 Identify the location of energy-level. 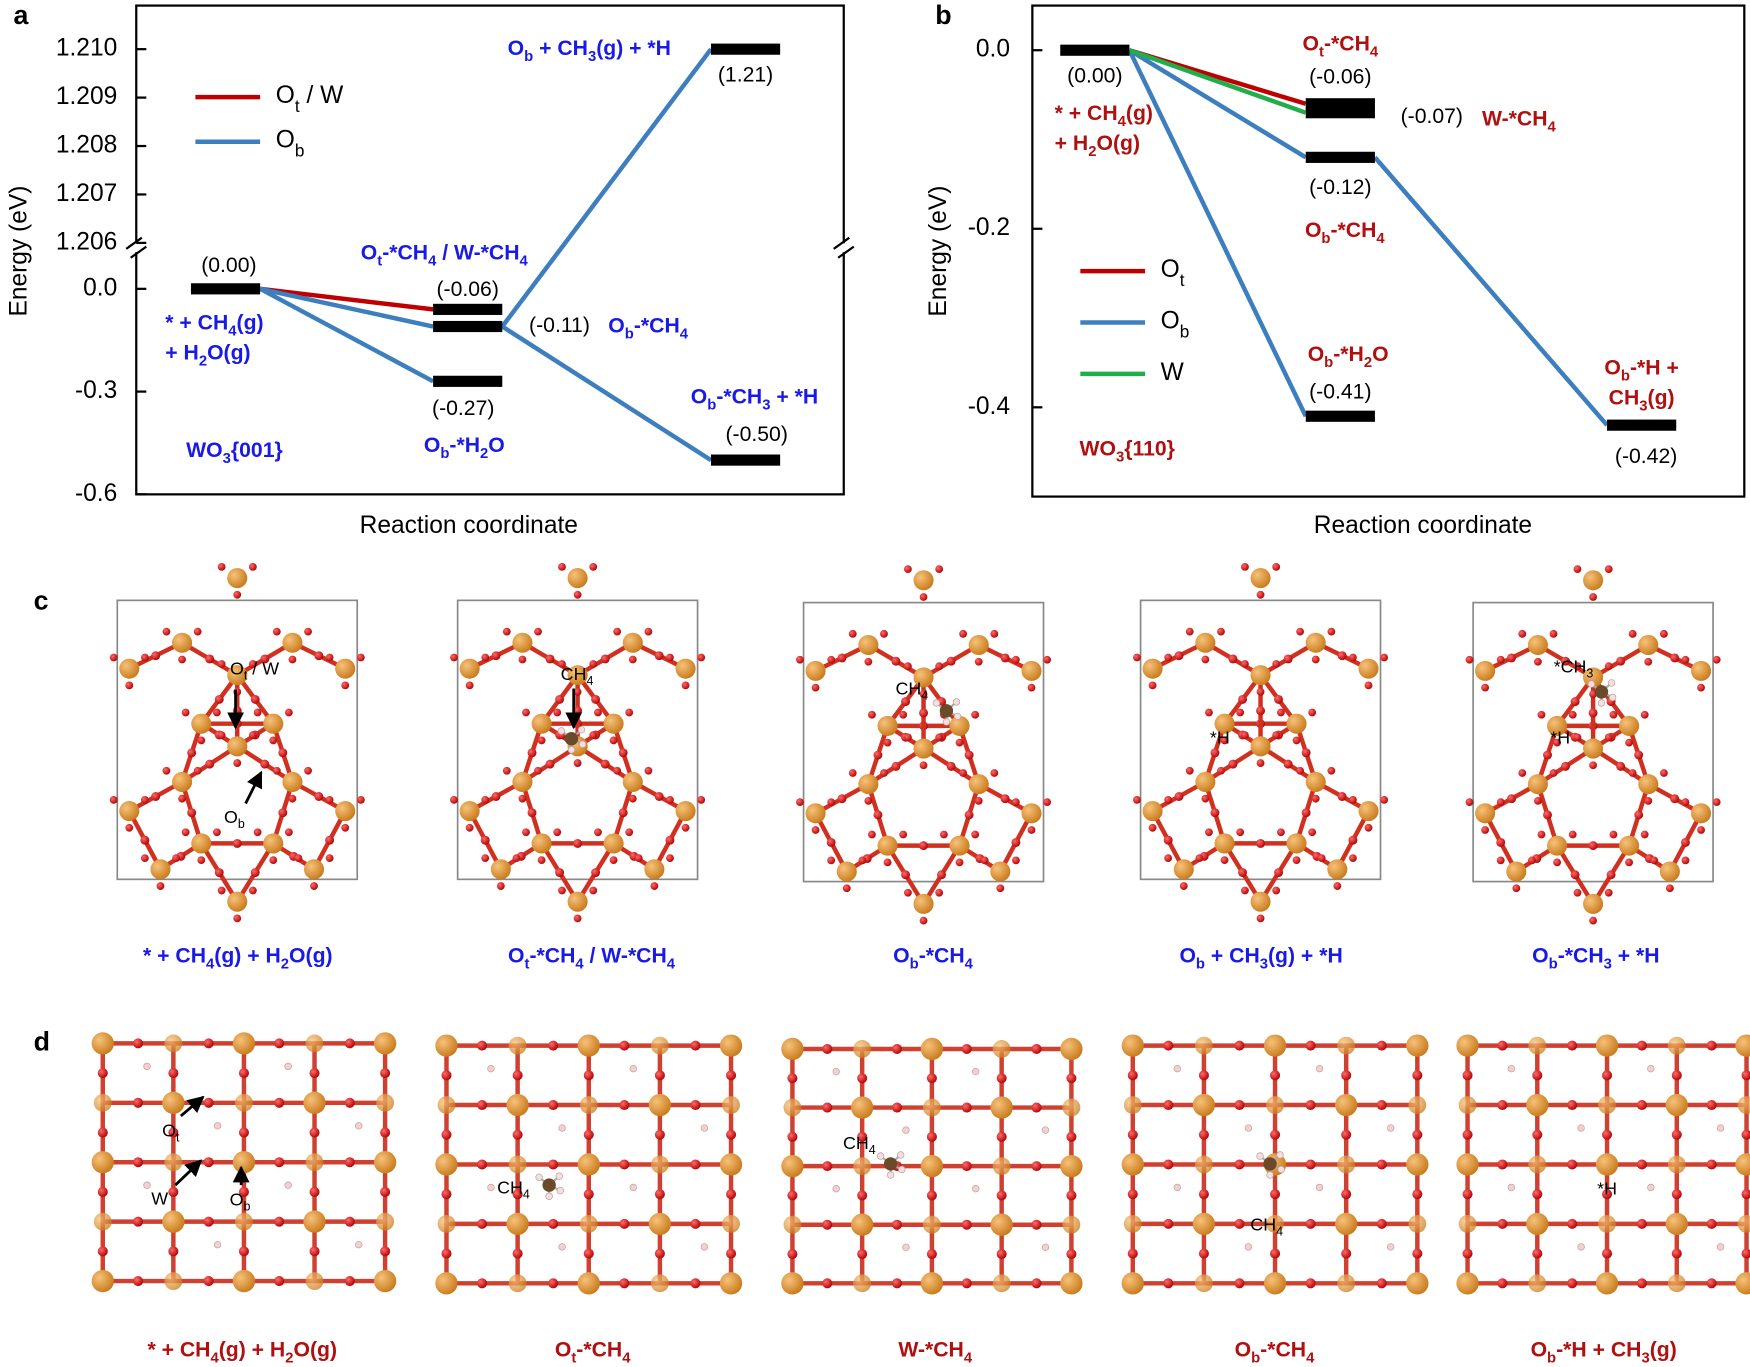
(1340, 113).